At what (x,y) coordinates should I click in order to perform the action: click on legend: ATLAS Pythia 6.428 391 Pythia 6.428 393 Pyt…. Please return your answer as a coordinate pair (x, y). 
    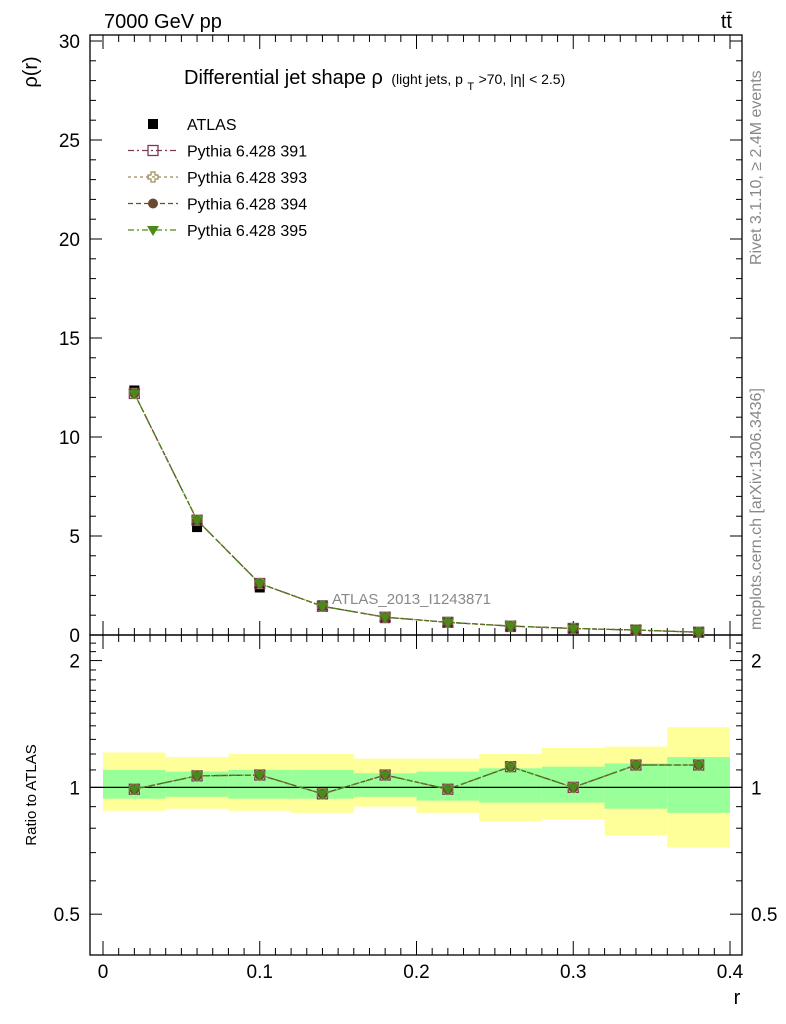
    Looking at the image, I should click on (217, 178).